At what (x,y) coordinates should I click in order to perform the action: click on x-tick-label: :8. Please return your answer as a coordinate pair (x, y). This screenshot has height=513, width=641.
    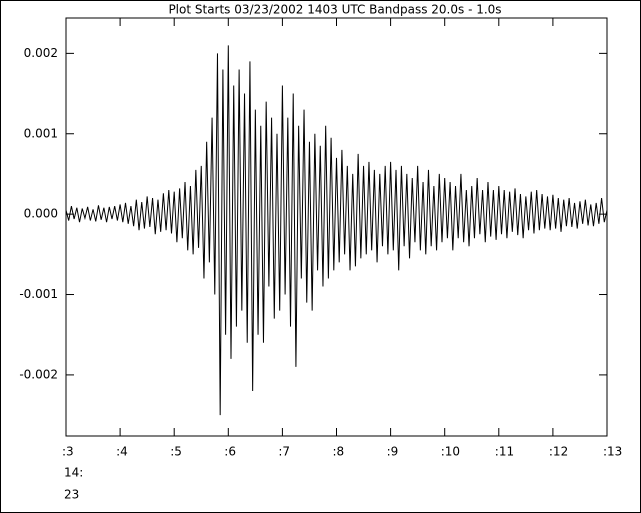
    Looking at the image, I should click on (339, 452).